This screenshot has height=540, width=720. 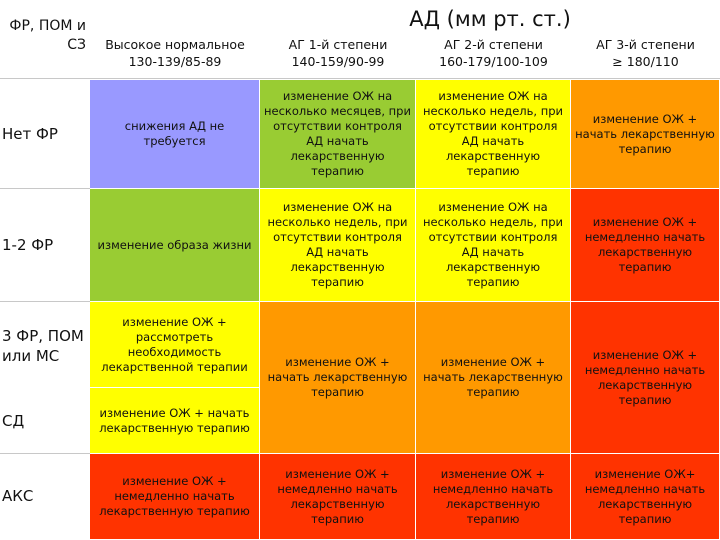 What do you see at coordinates (360, 78) in the screenshot?
I see `header-divider` at bounding box center [360, 78].